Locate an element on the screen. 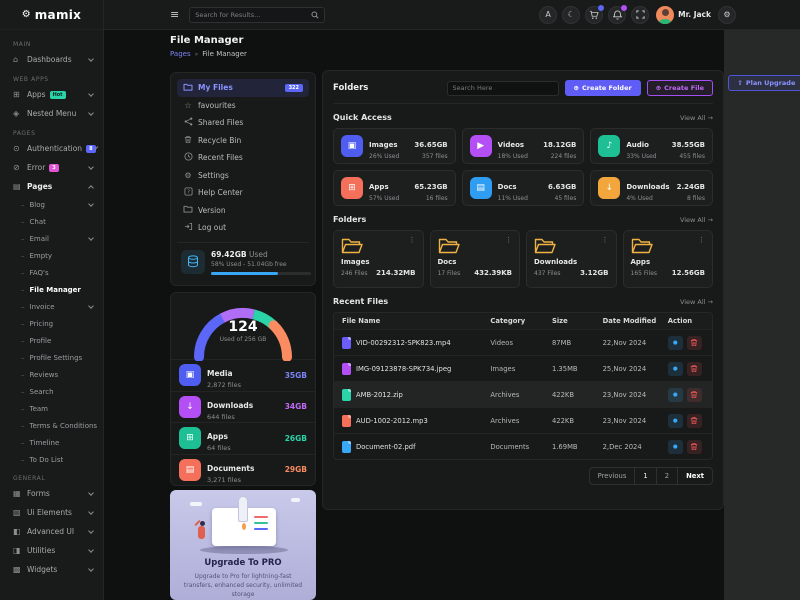 Image resolution: width=800 pixels, height=600 pixels. filemenu-help-center: ? Help Center is located at coordinates (243, 193).